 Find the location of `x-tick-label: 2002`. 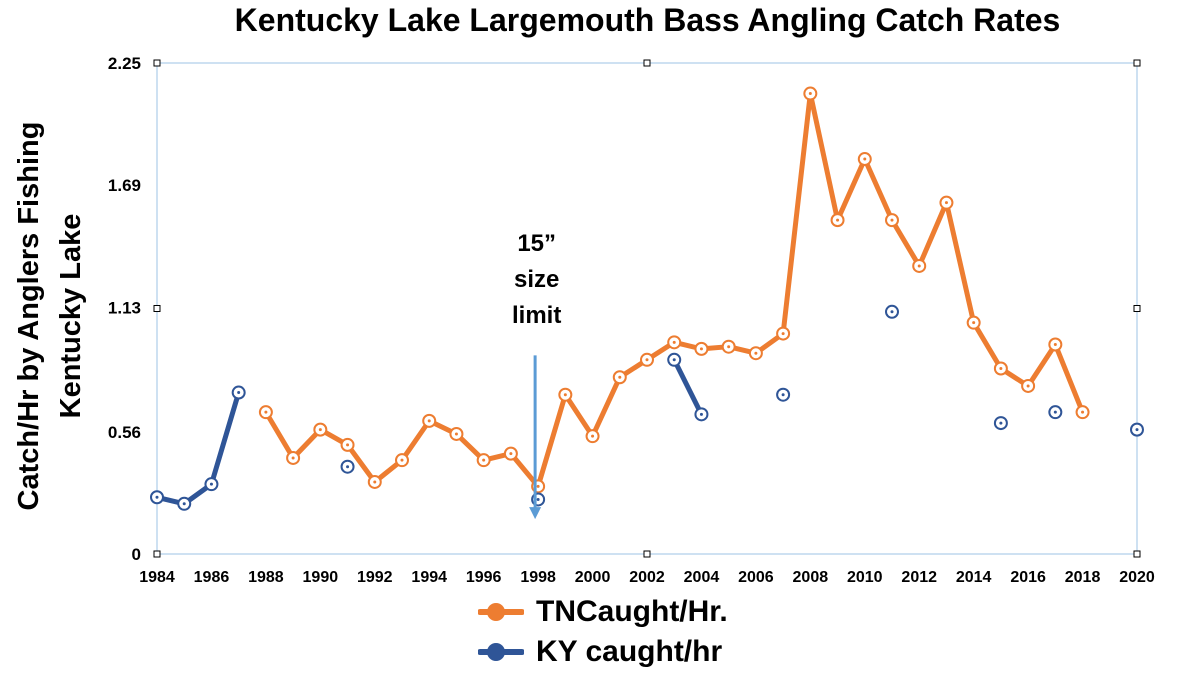

x-tick-label: 2002 is located at coordinates (647, 577).